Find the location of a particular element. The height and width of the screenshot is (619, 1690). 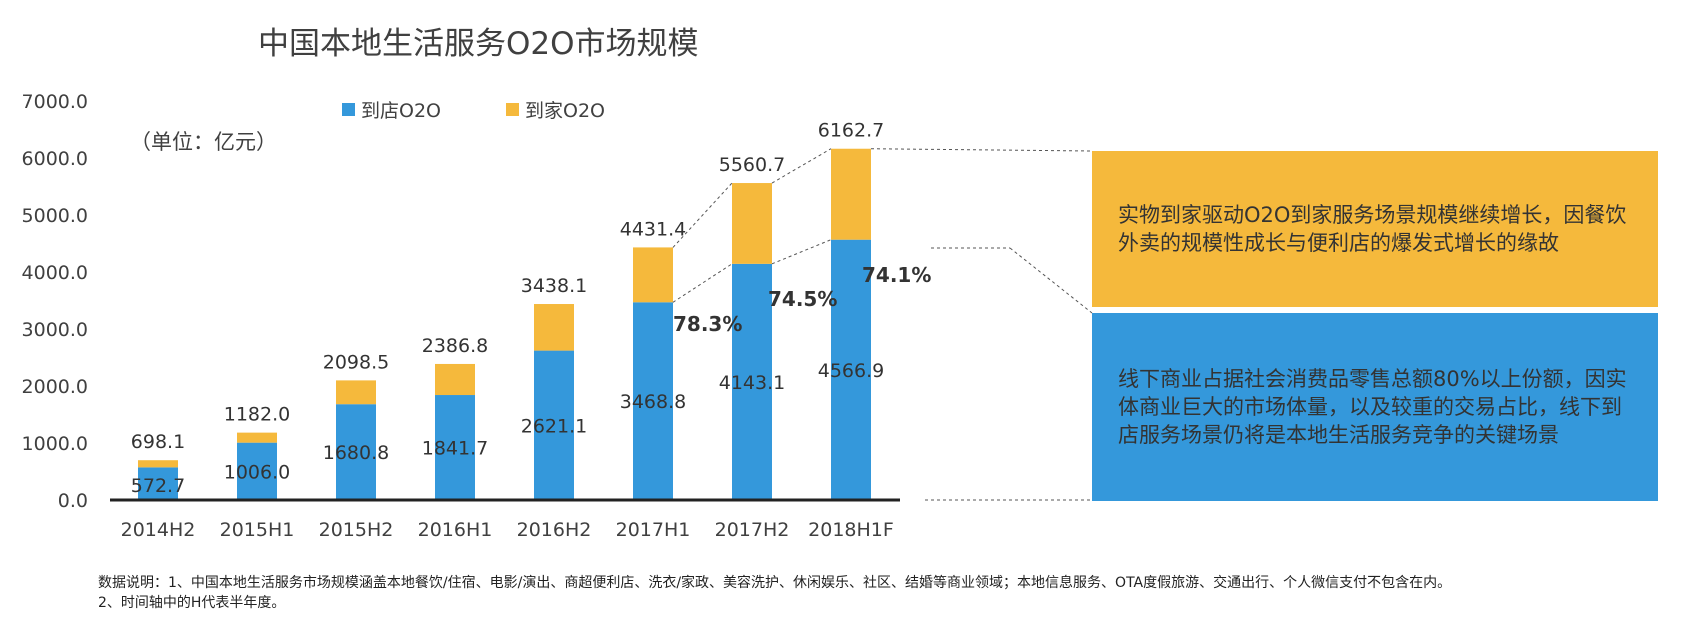

y-tick-label: 1000.0 is located at coordinates (55, 444).